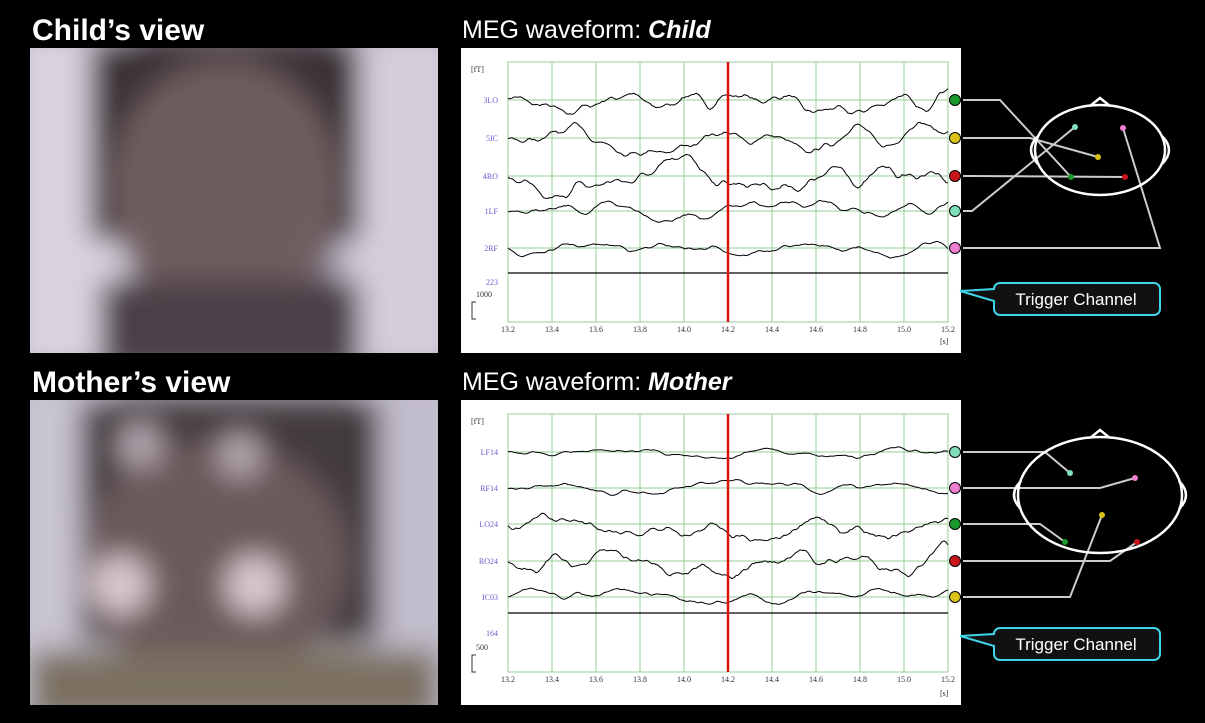 The height and width of the screenshot is (723, 1205). I want to click on view-title: Mother’s view, so click(131, 382).